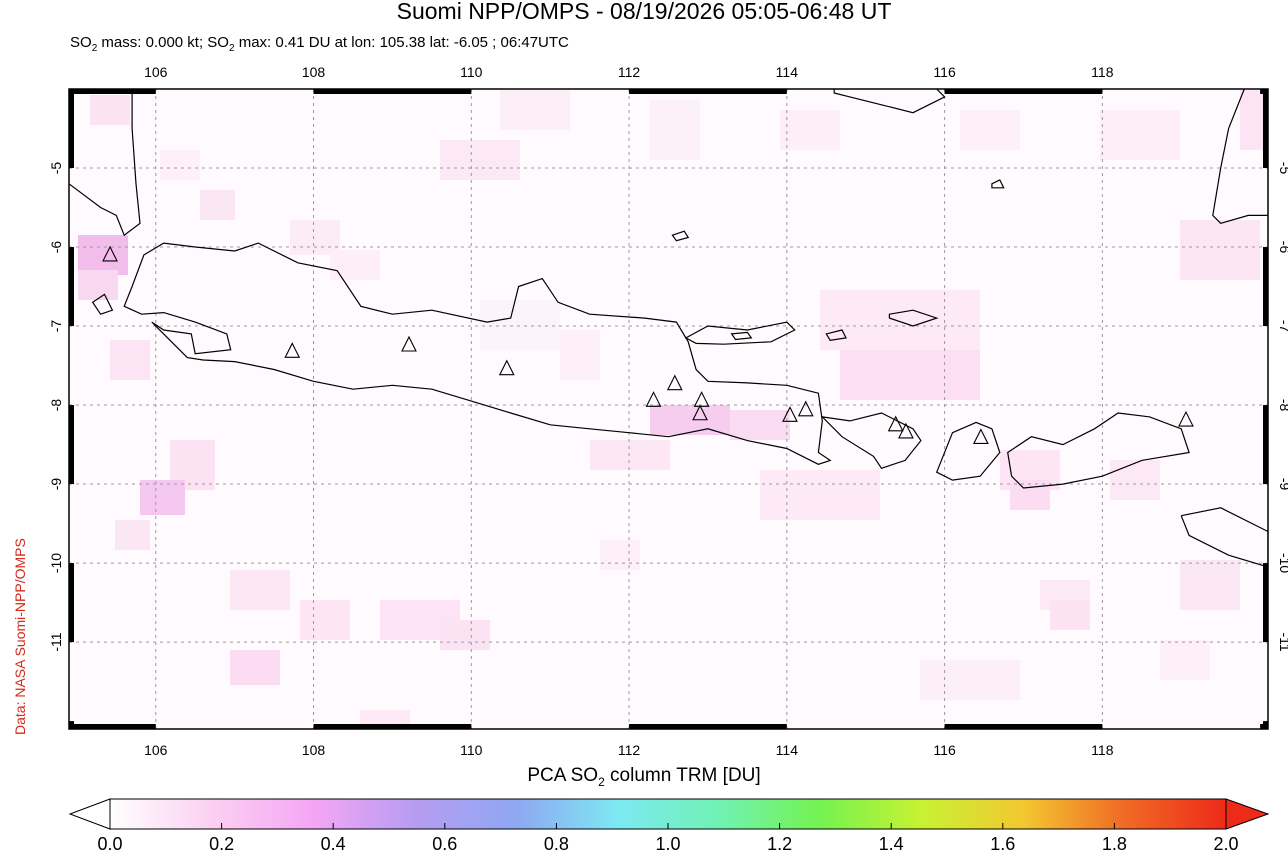 The image size is (1288, 855). Describe the element at coordinates (944, 72) in the screenshot. I see `lon-tick-label-top: 116` at that location.